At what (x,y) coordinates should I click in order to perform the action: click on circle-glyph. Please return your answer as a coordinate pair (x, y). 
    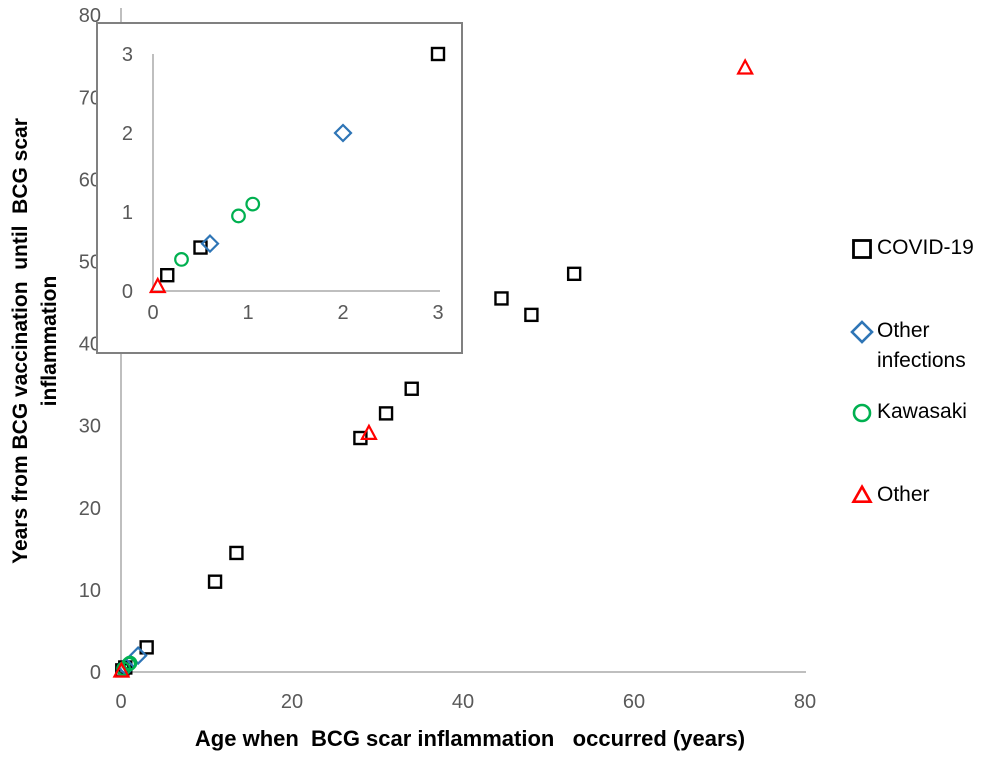
    Looking at the image, I should click on (862, 413).